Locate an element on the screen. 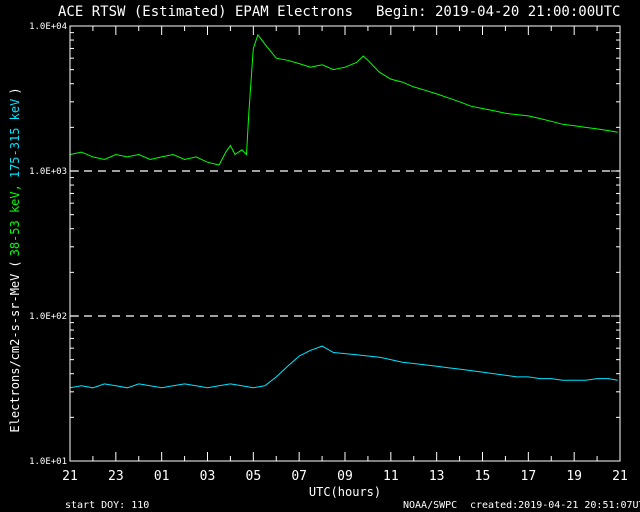 The height and width of the screenshot is (512, 640). y-tick-label: 1.0E+03 is located at coordinates (48, 172).